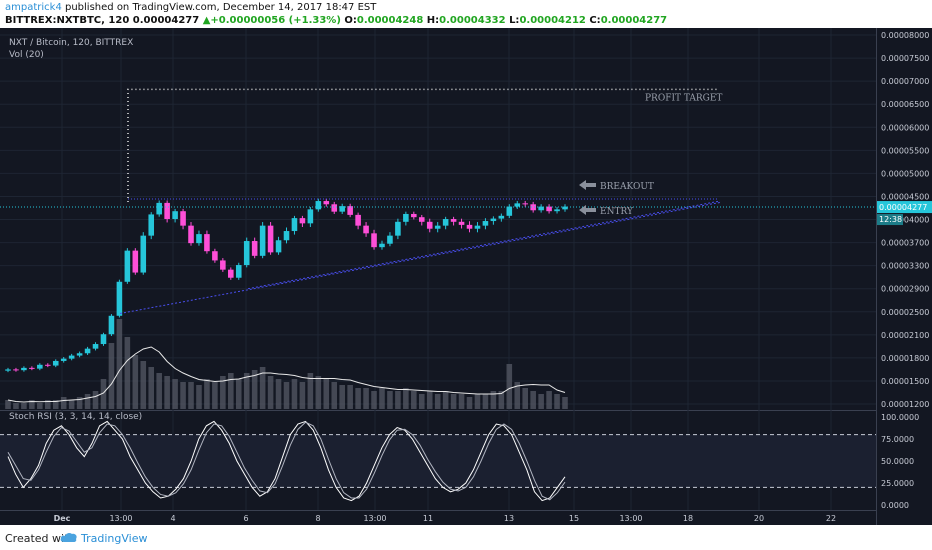 This screenshot has width=932, height=550. What do you see at coordinates (905, 335) in the screenshot?
I see `price-tick-label: 0.00002100` at bounding box center [905, 335].